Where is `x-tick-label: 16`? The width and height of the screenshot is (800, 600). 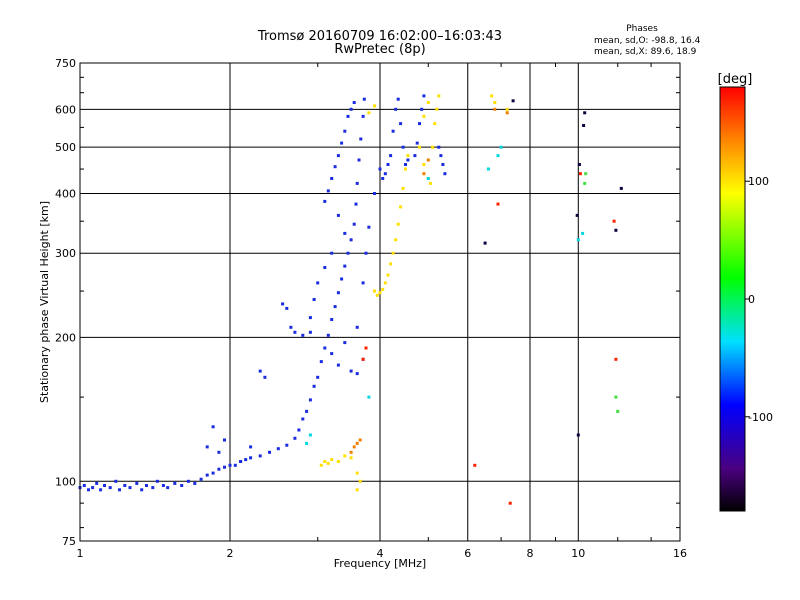
x-tick-label: 16 is located at coordinates (680, 553).